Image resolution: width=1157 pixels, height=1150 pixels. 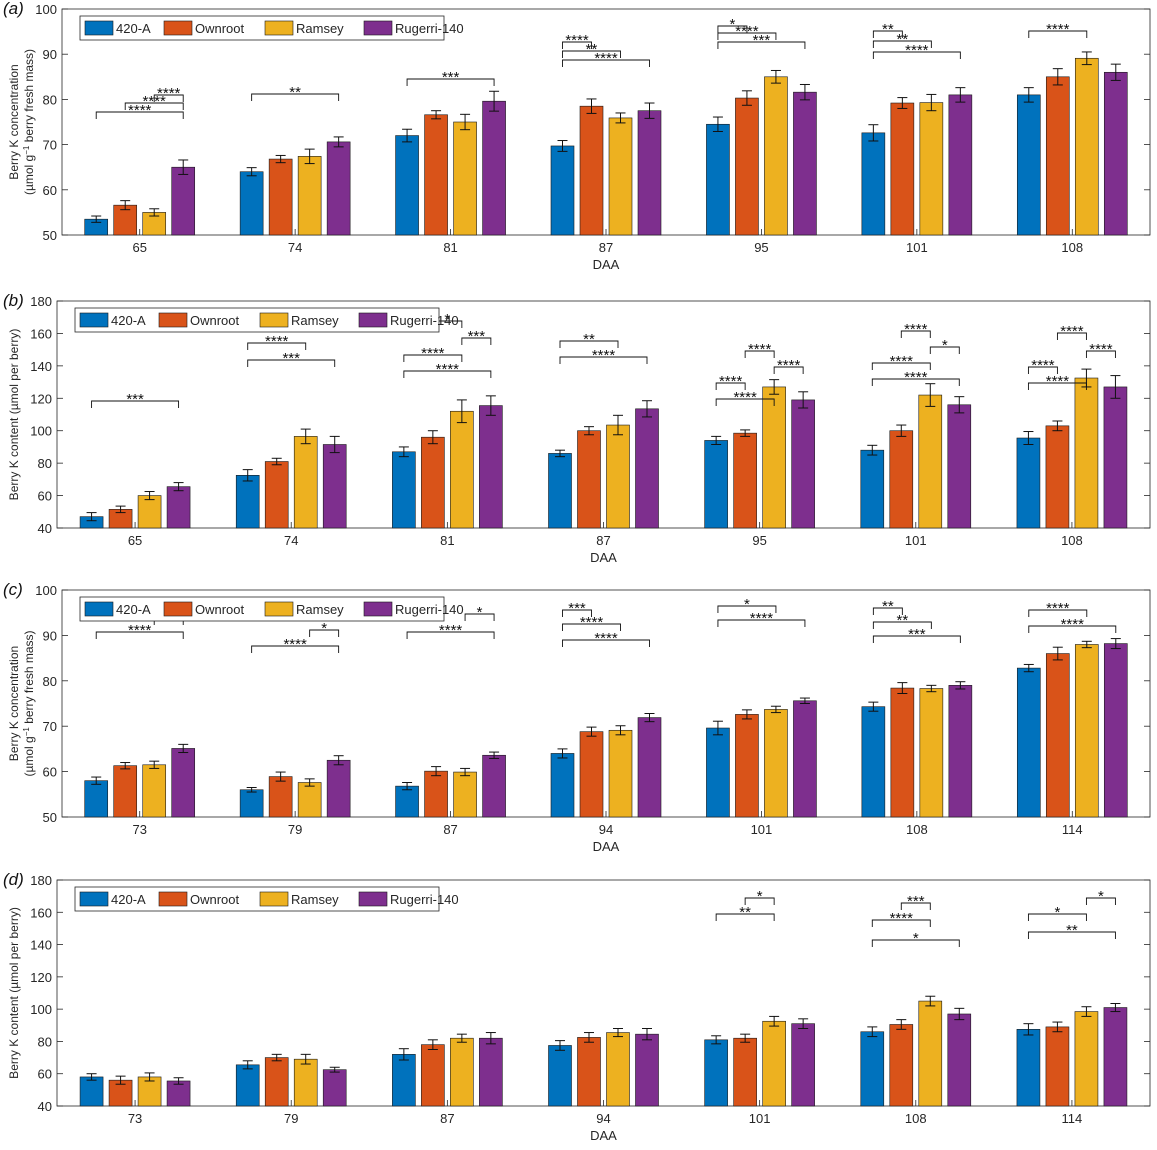 What do you see at coordinates (45, 496) in the screenshot?
I see `y-tick-label: 60` at bounding box center [45, 496].